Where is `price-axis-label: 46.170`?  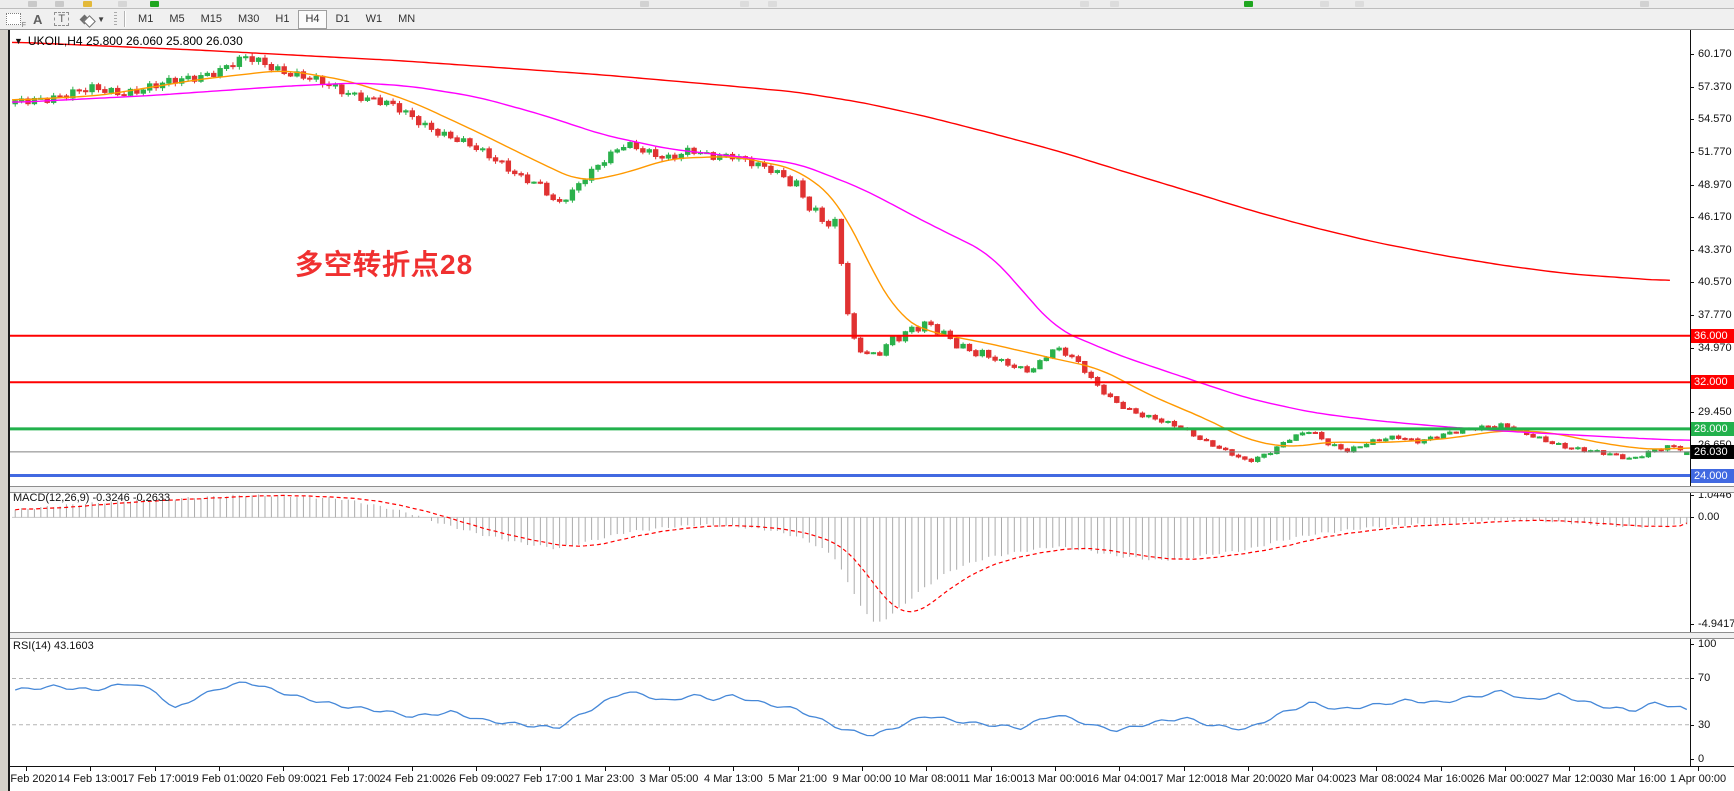 price-axis-label: 46.170 is located at coordinates (1715, 217).